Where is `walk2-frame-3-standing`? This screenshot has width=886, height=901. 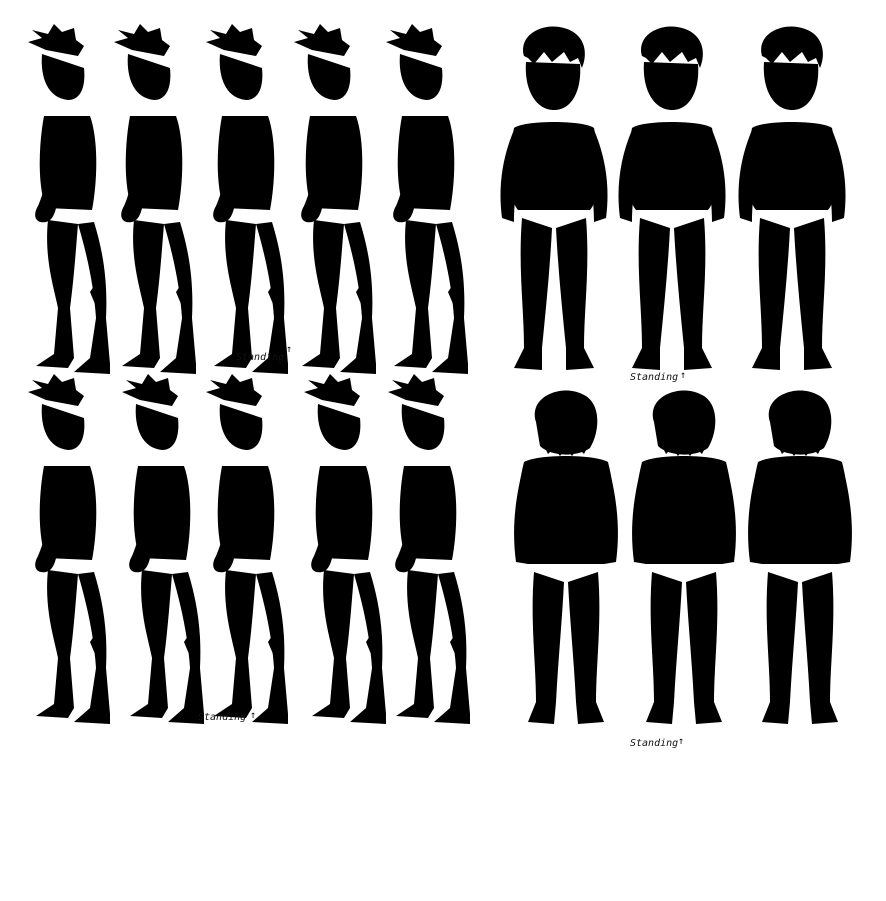
walk2-frame-3-standing is located at coordinates (247, 549).